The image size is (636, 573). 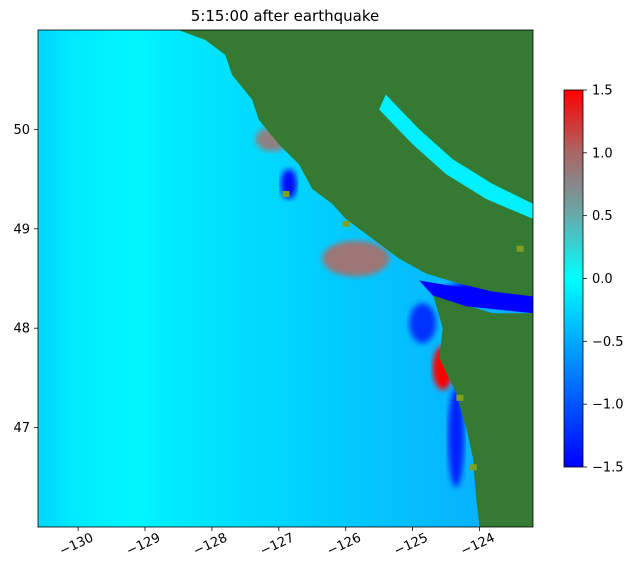 What do you see at coordinates (21, 229) in the screenshot?
I see `y-tick-label: 49` at bounding box center [21, 229].